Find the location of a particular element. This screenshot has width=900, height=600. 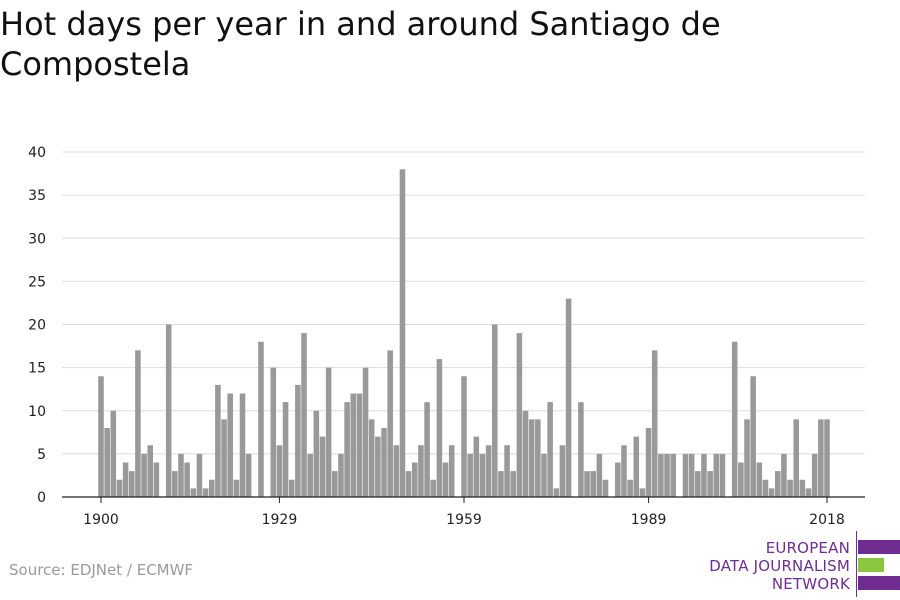

x-tick-label: 1929 is located at coordinates (280, 520).